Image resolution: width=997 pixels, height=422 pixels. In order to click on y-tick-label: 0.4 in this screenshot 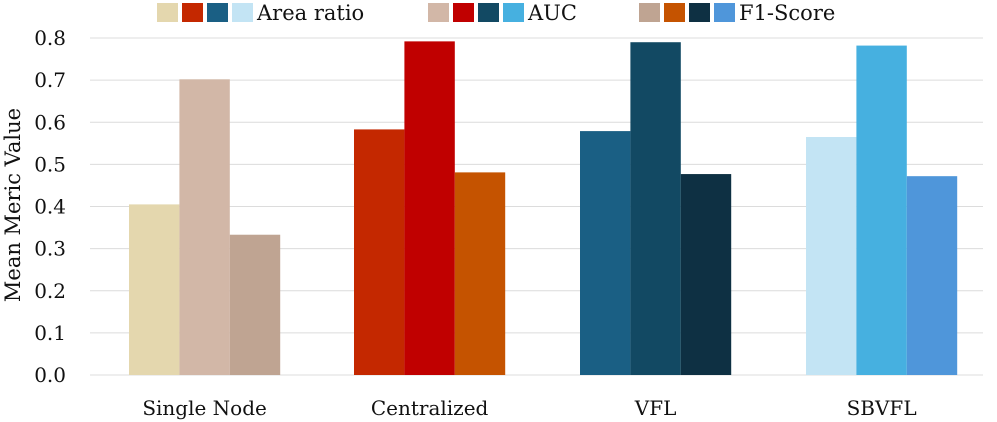, I will do `click(50, 207)`.